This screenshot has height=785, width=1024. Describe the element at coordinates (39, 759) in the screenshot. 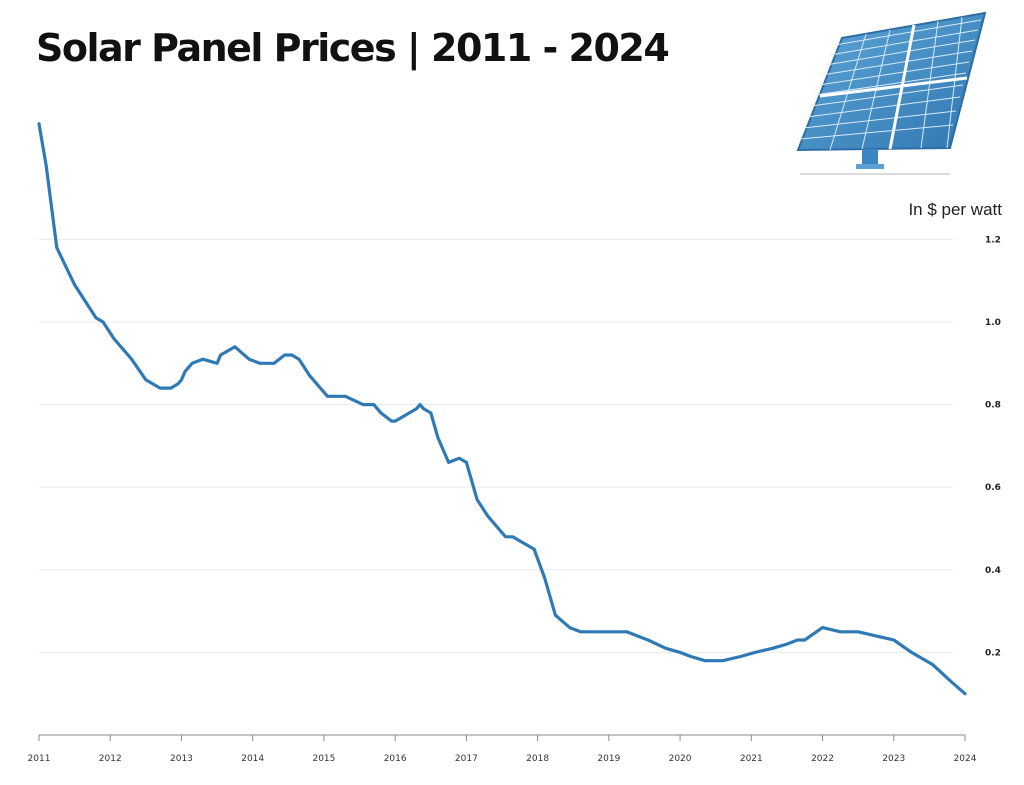

I see `x-tick-label: 2011` at that location.